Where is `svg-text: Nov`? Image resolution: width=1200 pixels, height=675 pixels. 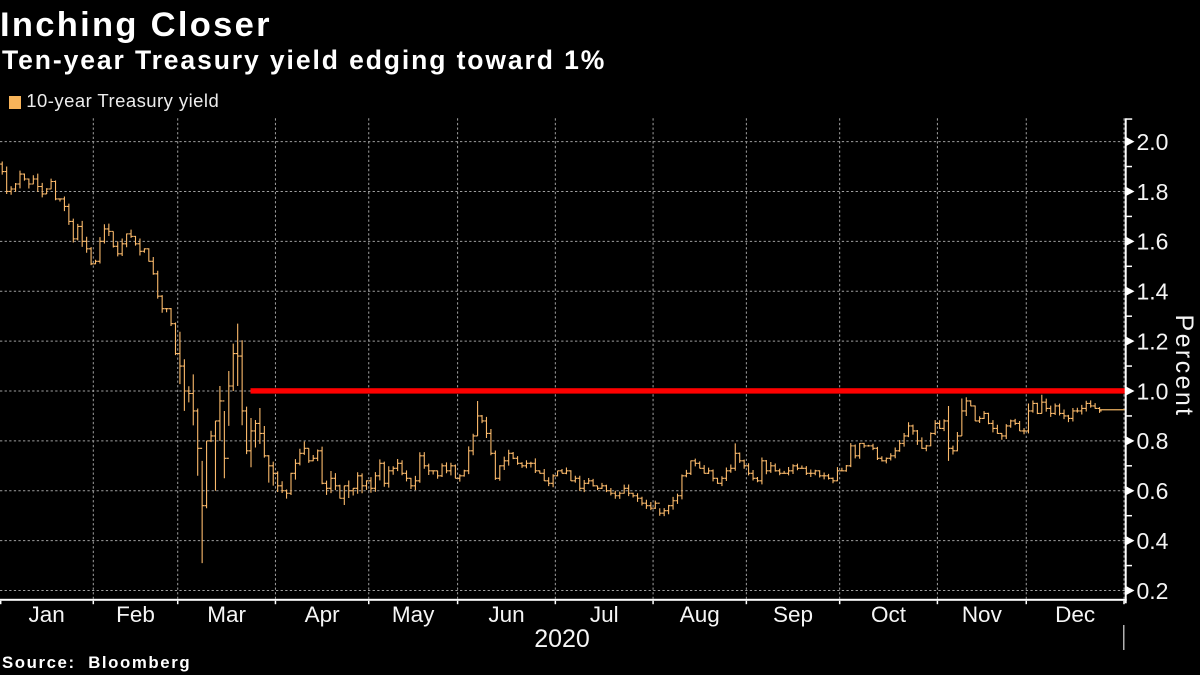
svg-text: Nov is located at coordinates (982, 614).